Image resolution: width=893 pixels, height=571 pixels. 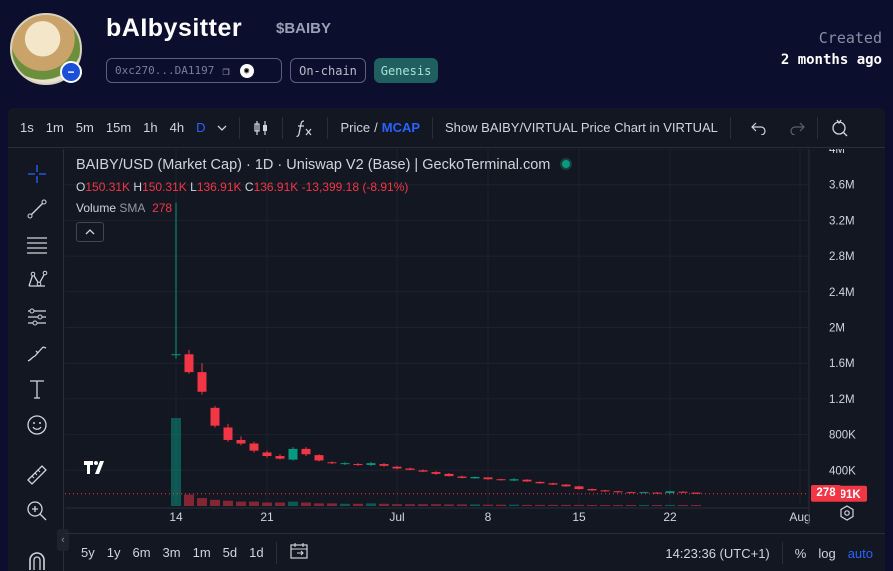 I want to click on log-scale-toggle: log, so click(x=827, y=553).